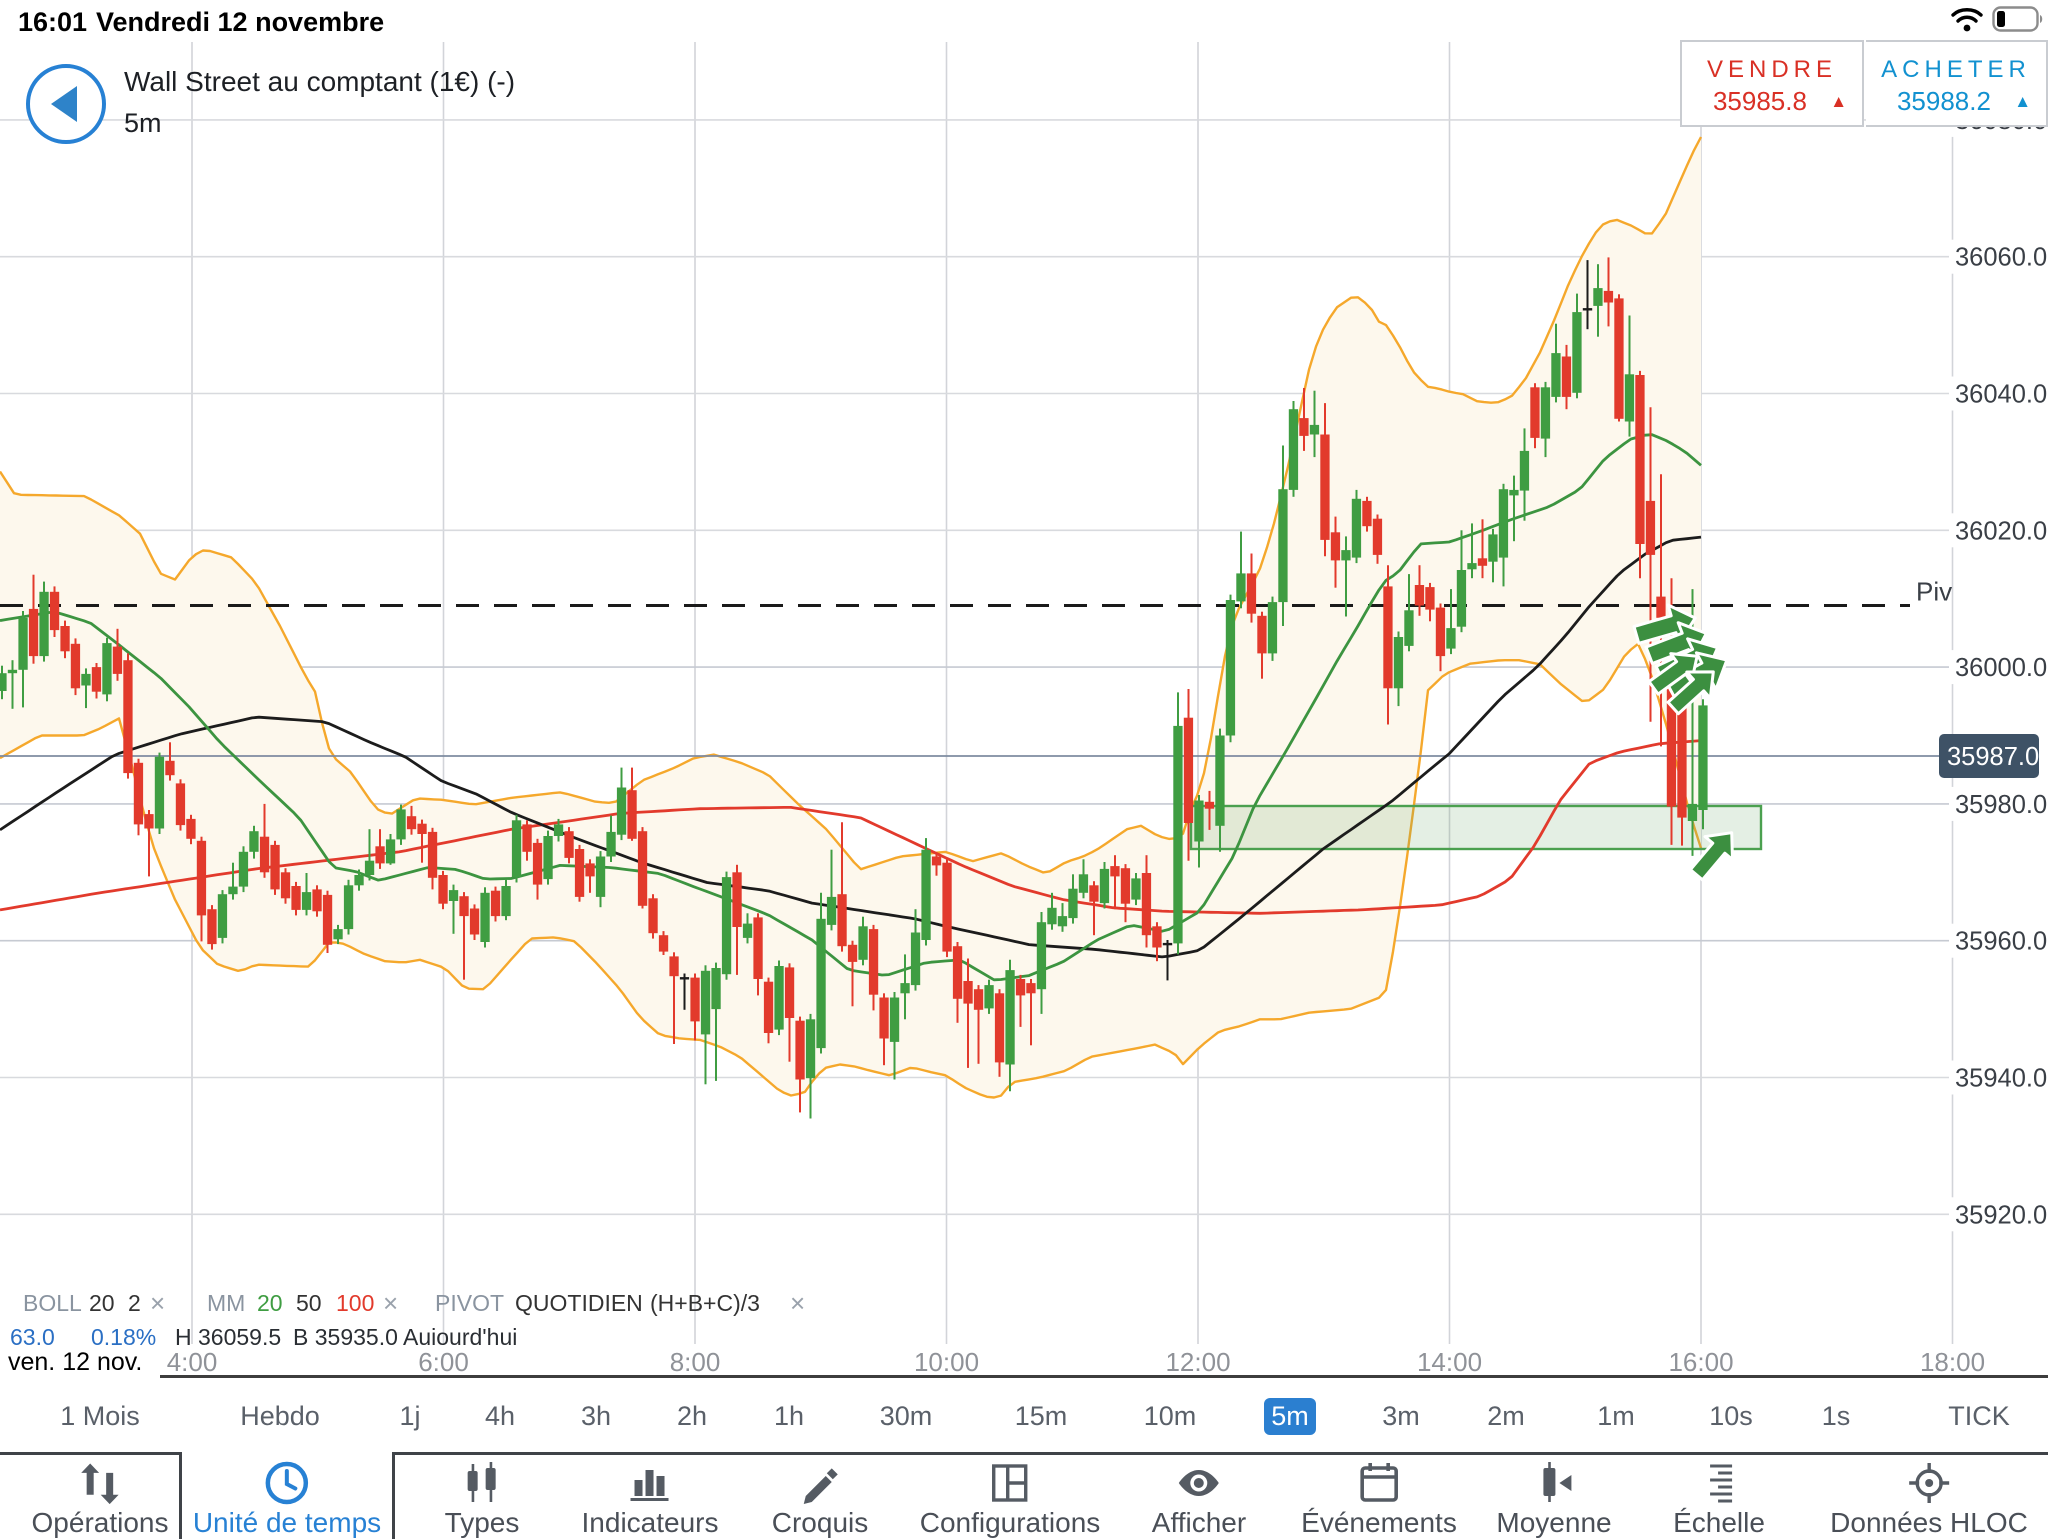  Describe the element at coordinates (2001, 395) in the screenshot. I see `svg-text: 36040.0` at that location.